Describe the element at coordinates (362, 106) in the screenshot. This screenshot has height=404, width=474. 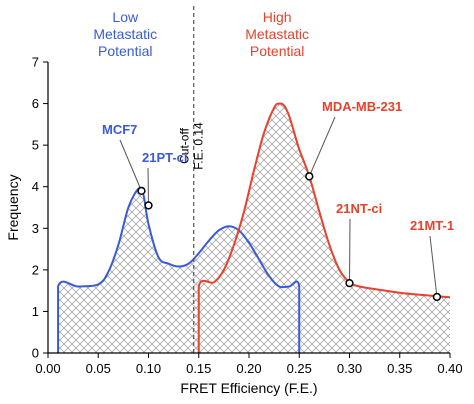
I see `annotation-label: MDA-MB-231` at that location.